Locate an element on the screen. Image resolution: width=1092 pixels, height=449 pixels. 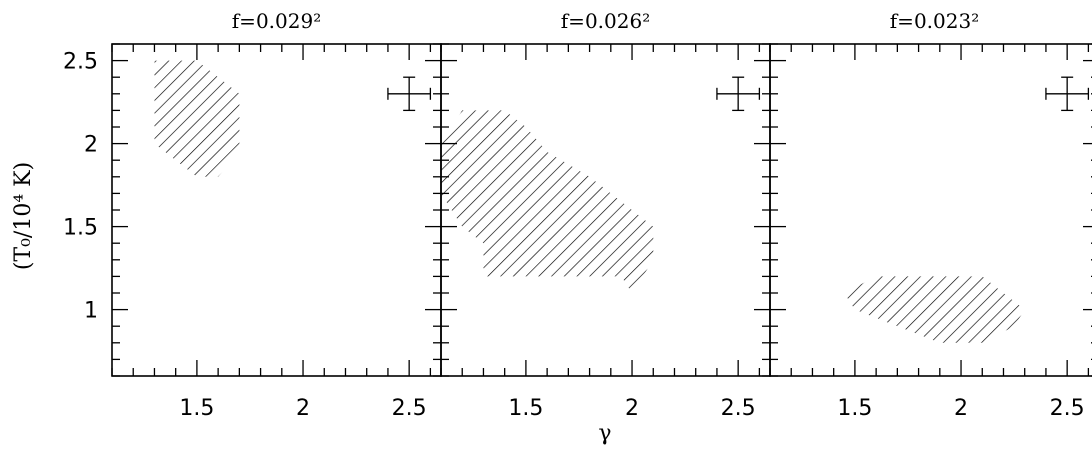
panel-title: f=0.026² is located at coordinates (605, 21).